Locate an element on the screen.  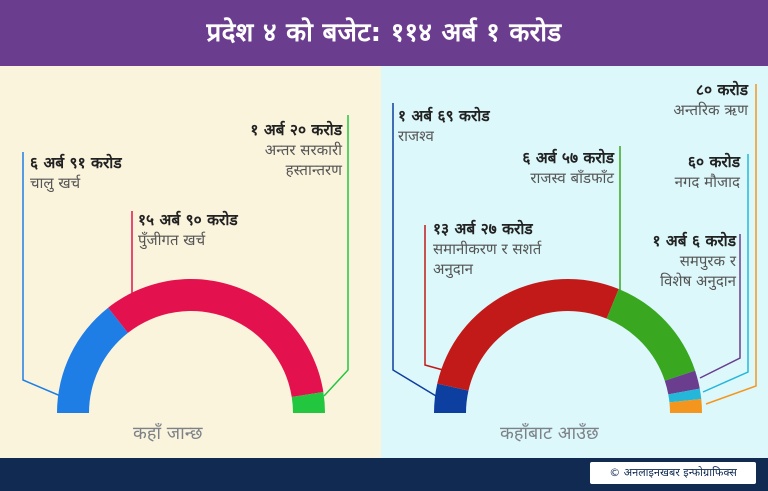
source-label-equalization-line2: अनुदान is located at coordinates (453, 269).